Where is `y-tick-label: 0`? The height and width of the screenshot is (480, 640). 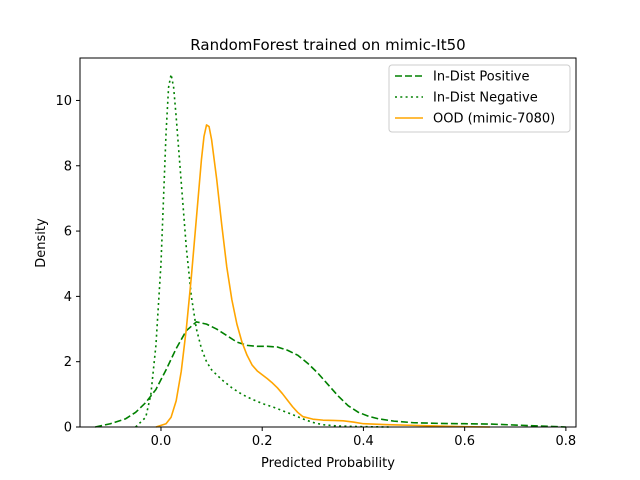 y-tick-label: 0 is located at coordinates (68, 428).